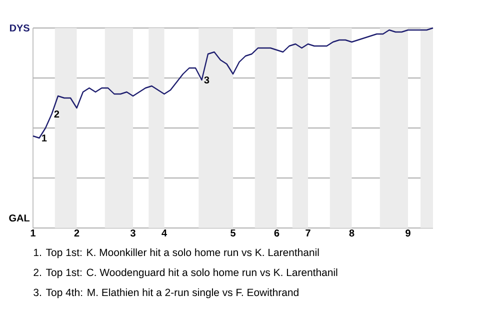  I want to click on x-tick-label: 7, so click(308, 233).